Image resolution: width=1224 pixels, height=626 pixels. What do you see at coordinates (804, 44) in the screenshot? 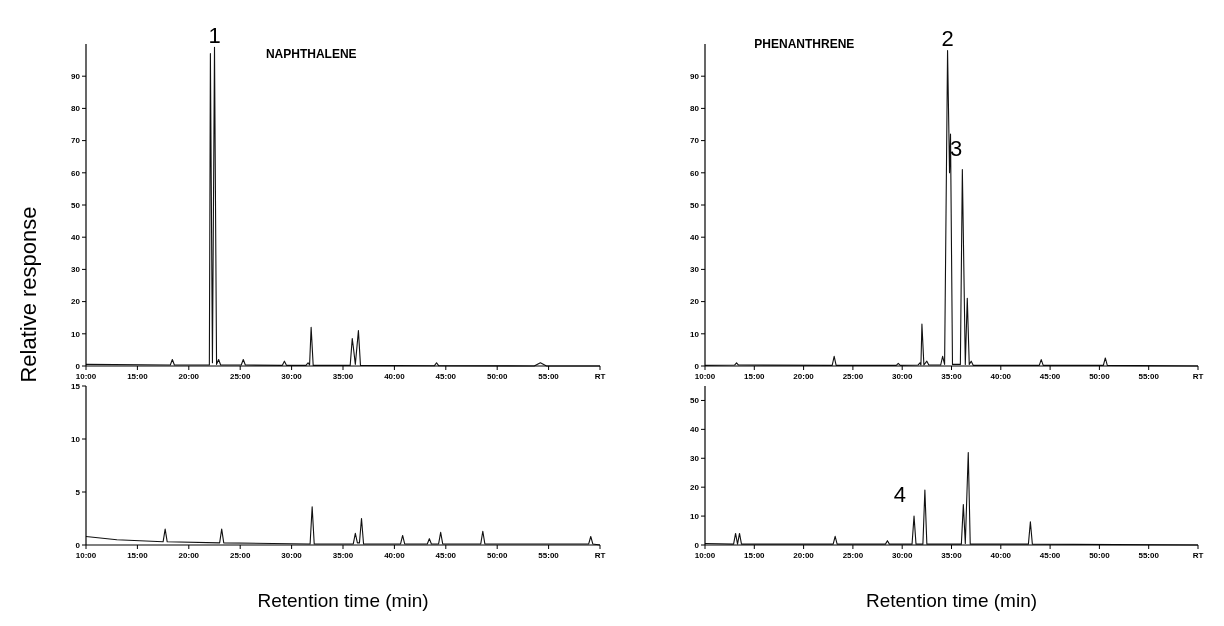
I see `chart-title: PHENANTHRENE` at bounding box center [804, 44].